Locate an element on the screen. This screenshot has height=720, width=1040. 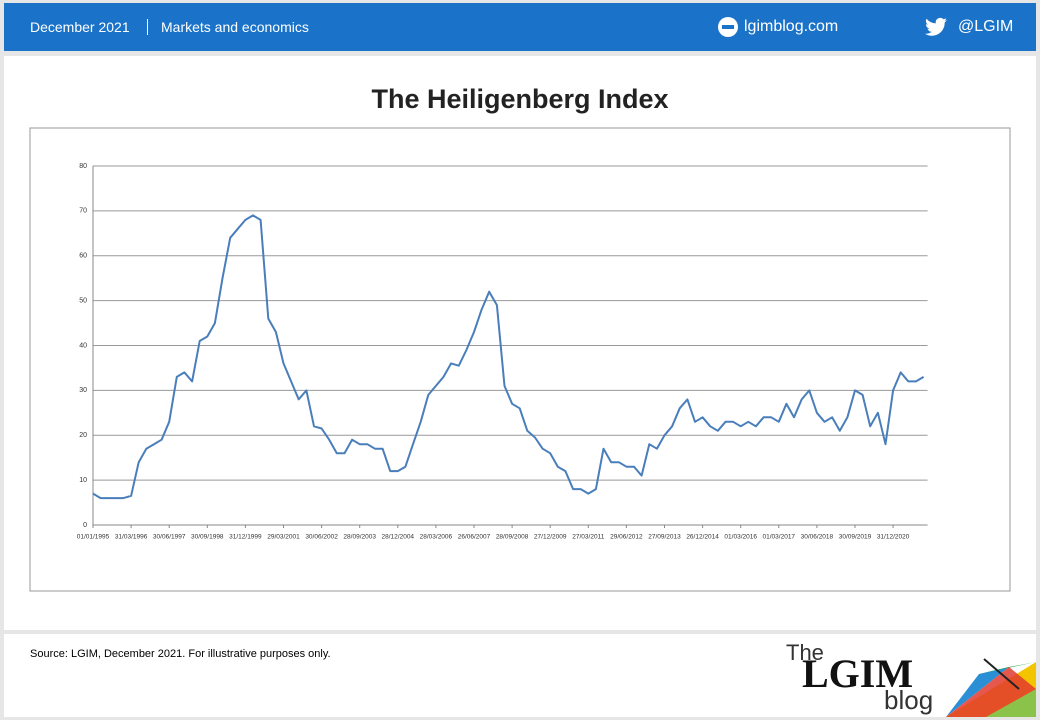
x-tick-label: 30/06/2002 is located at coordinates (321, 537).